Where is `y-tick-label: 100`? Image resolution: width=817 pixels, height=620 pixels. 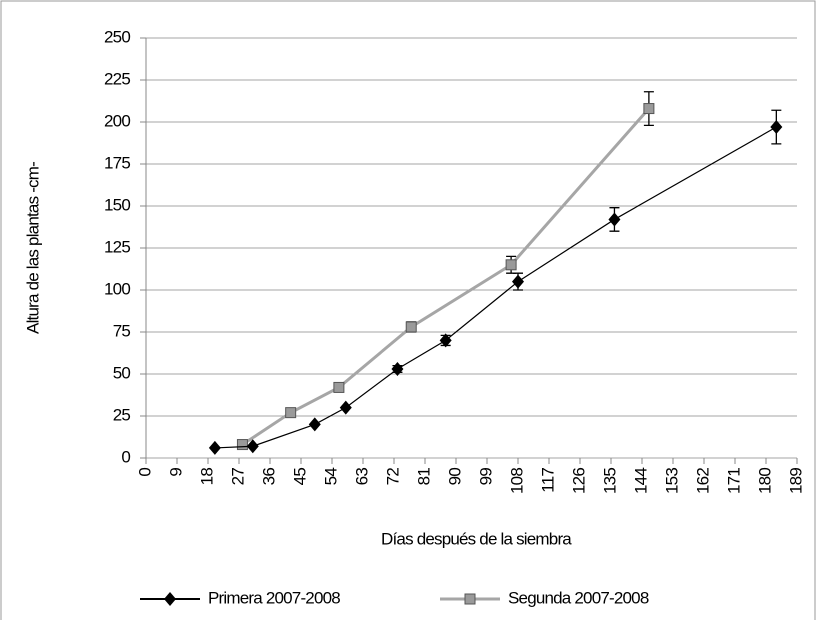
y-tick-label: 100 is located at coordinates (117, 288).